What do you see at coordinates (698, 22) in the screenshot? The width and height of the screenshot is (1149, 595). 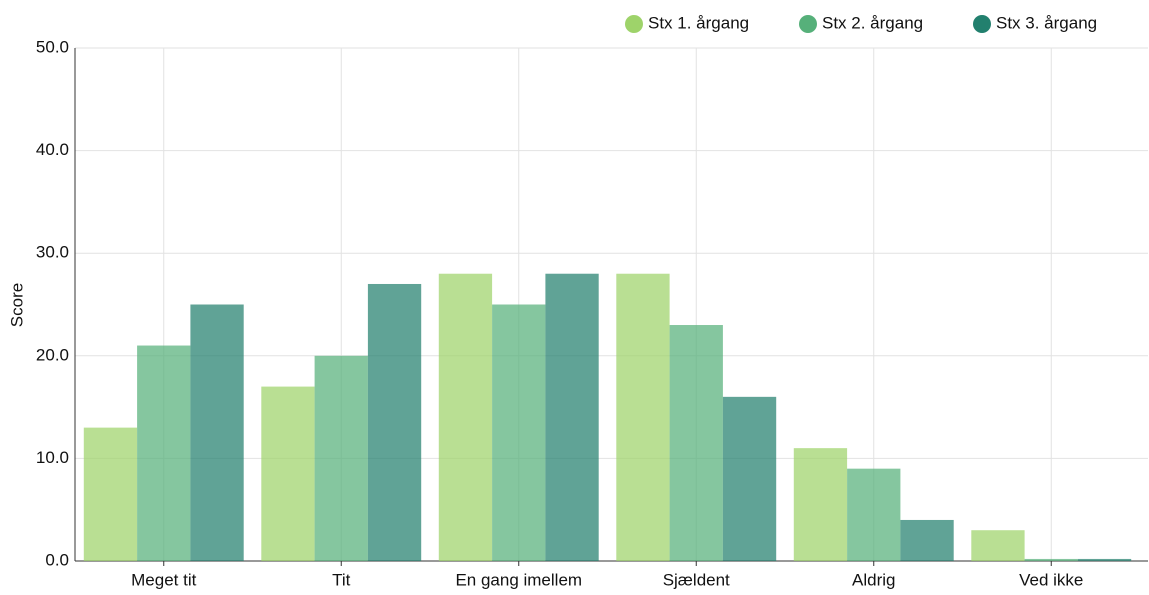 I see `legend-label: Stx 1. årgang` at bounding box center [698, 22].